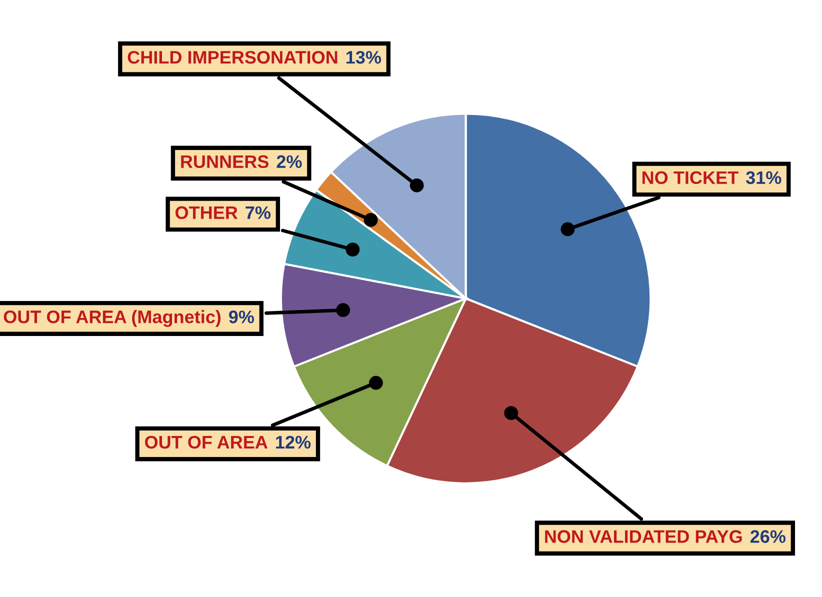 The width and height of the screenshot is (822, 597). I want to click on data-label: 31%, so click(764, 177).